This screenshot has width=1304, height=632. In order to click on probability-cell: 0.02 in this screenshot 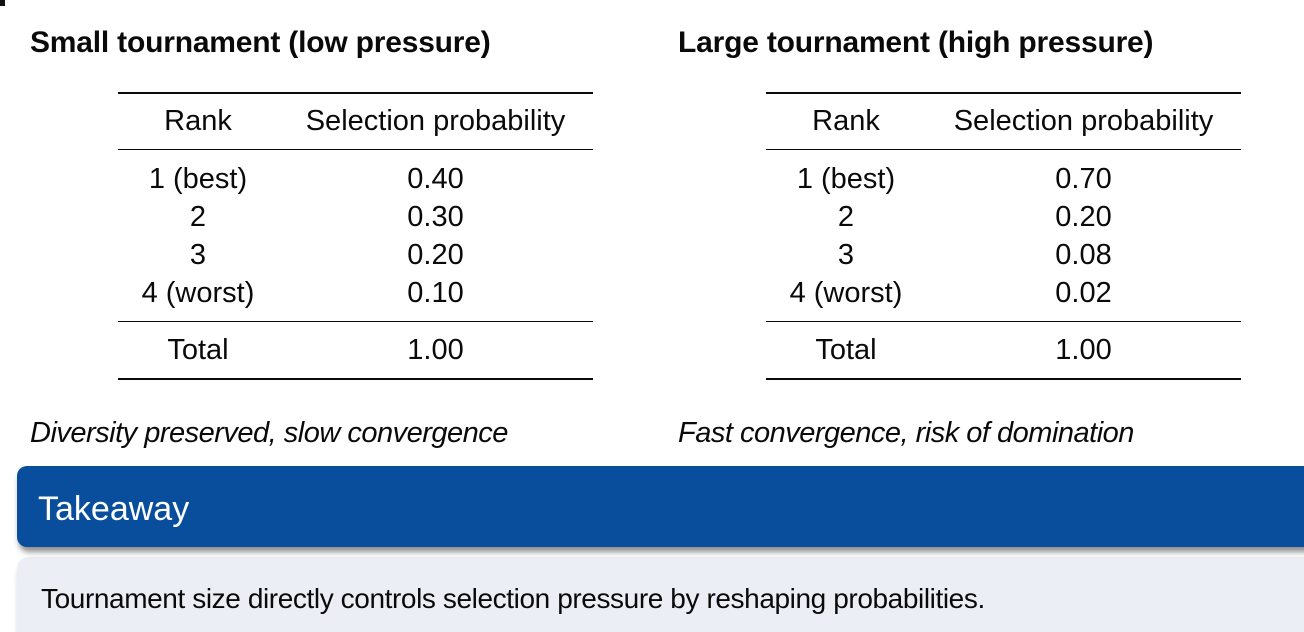, I will do `click(1083, 293)`.